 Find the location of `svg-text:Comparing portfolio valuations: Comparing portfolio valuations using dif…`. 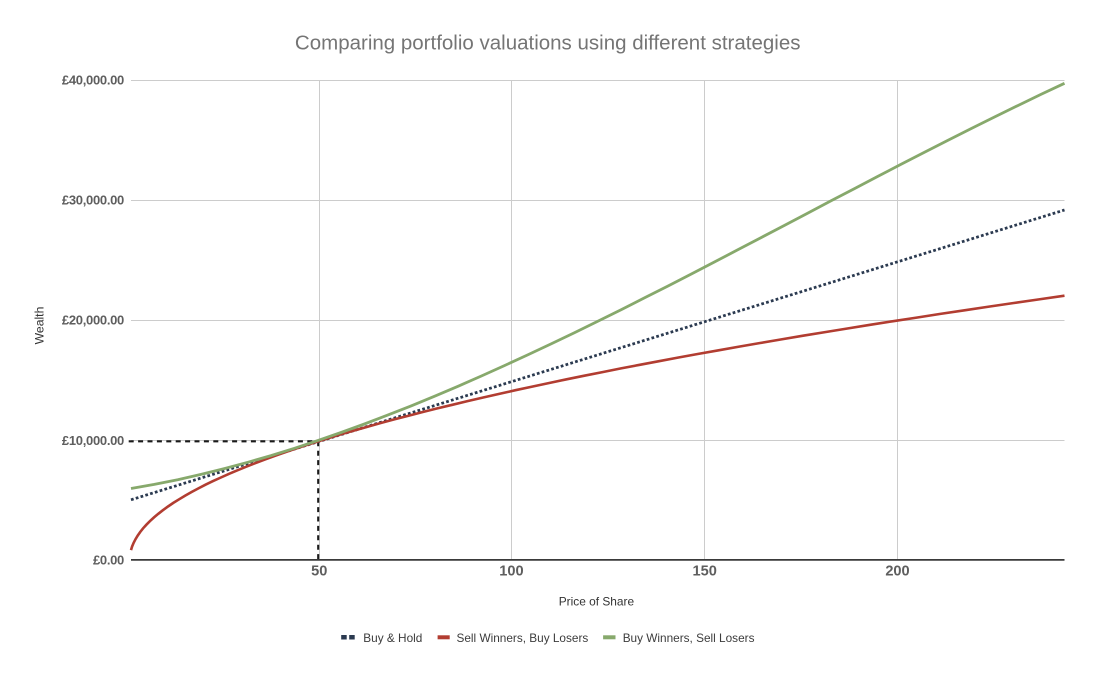

svg-text:Comparing portfolio valuations: Comparing portfolio valuations using dif… is located at coordinates (548, 43).